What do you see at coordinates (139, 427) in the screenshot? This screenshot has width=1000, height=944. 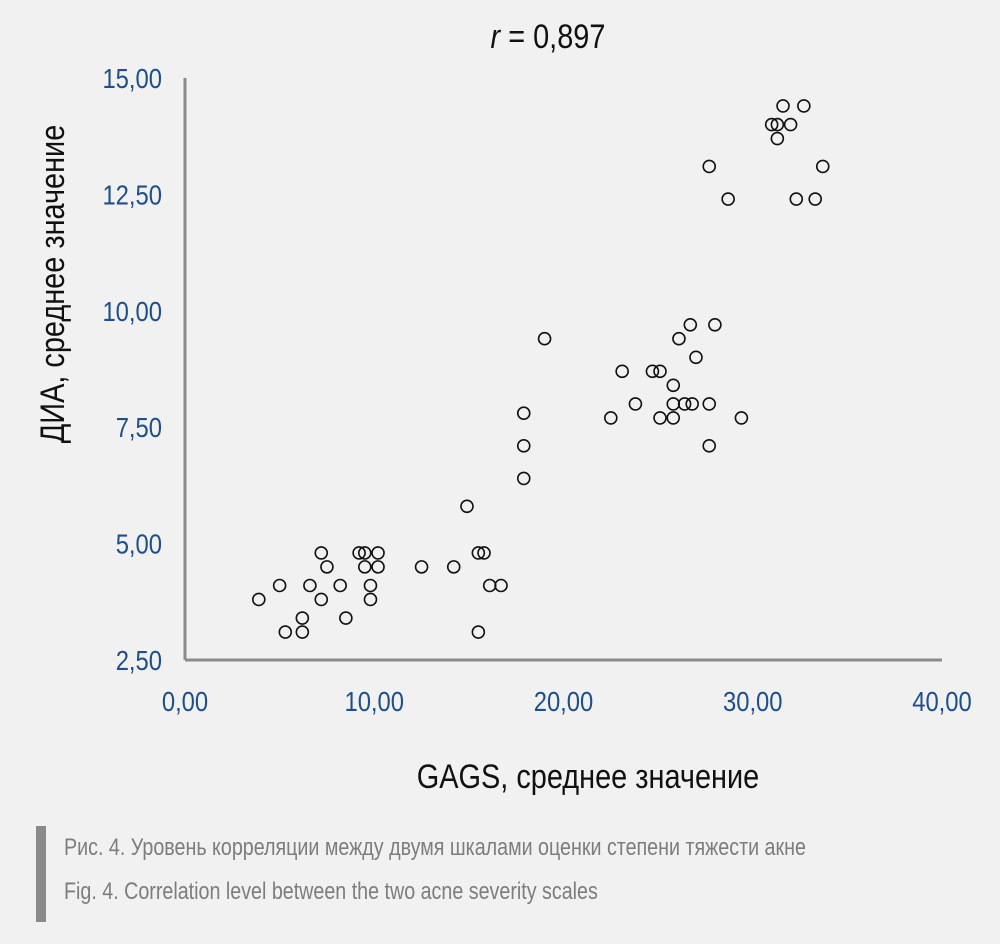 I see `y-tick-label: 7,50` at bounding box center [139, 427].